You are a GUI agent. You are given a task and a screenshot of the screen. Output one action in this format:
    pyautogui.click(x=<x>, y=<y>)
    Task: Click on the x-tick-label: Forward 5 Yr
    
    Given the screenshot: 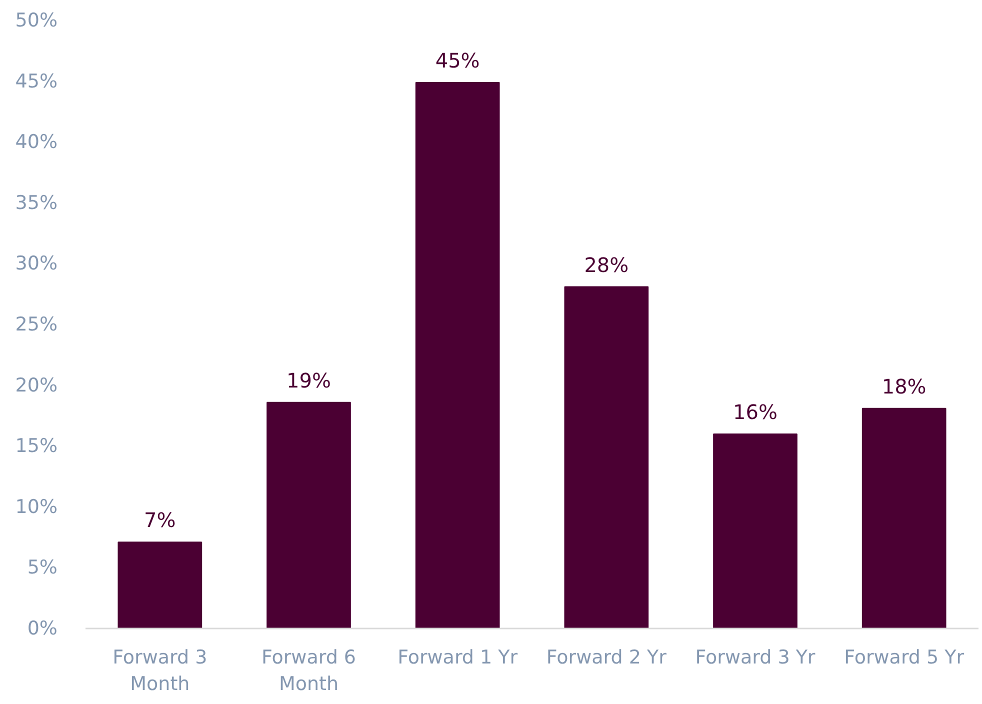 What is the action you would take?
    pyautogui.click(x=904, y=657)
    